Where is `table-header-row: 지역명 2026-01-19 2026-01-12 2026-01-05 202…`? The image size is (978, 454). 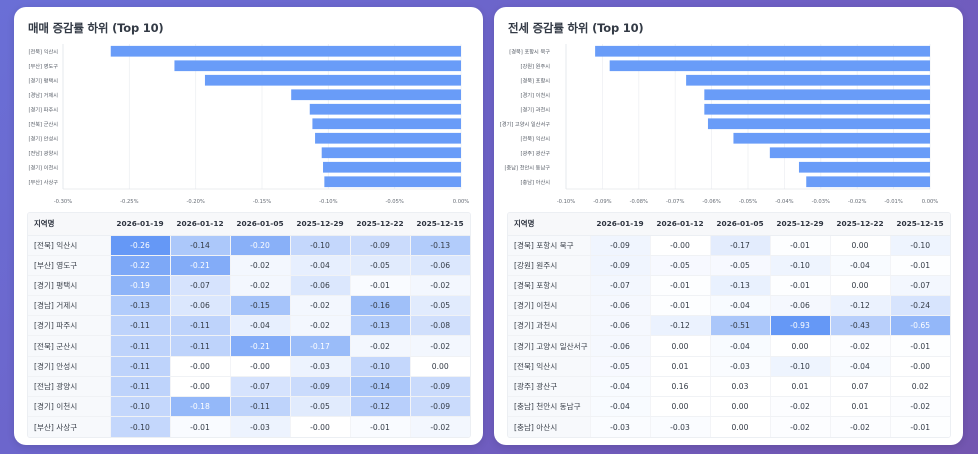
table-header-row: 지역명 2026-01-19 2026-01-12 2026-01-05 202… is located at coordinates (249, 224).